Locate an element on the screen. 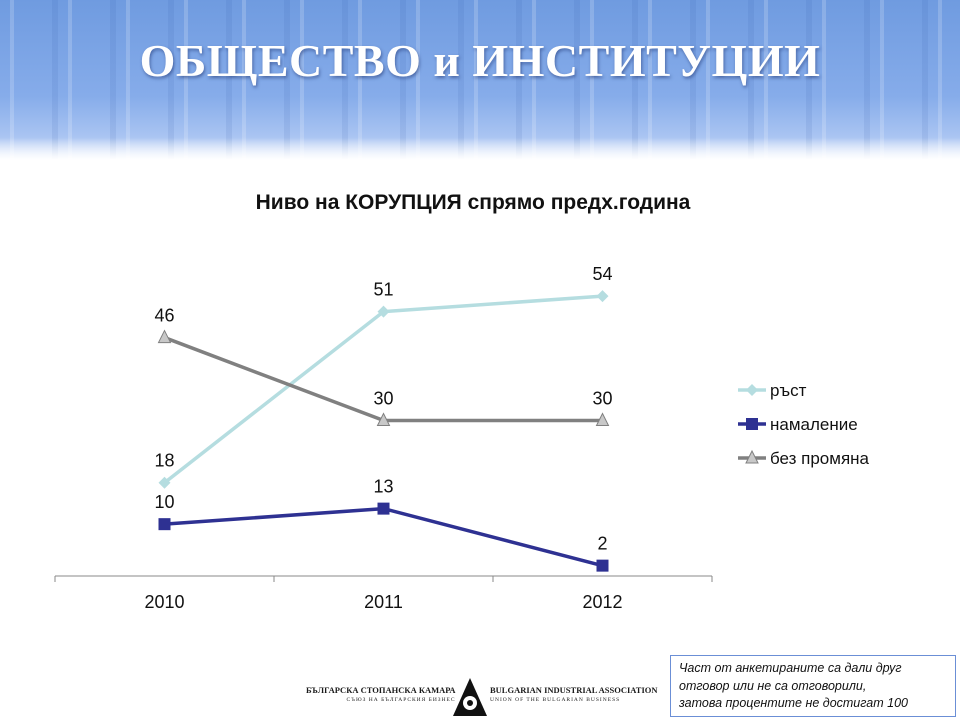 The width and height of the screenshot is (960, 720). data-label: 54 is located at coordinates (602, 274).